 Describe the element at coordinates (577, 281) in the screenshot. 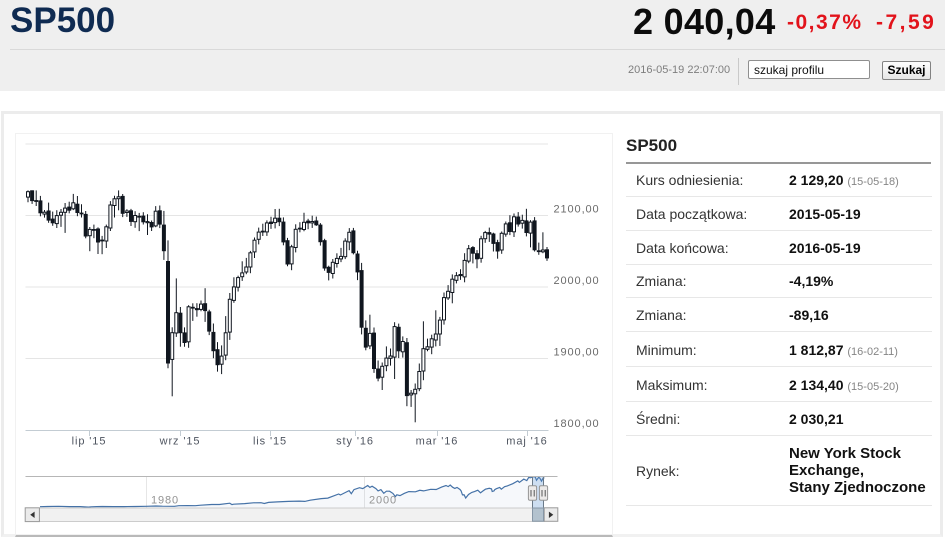

I see `svg-text: 2000,00` at that location.